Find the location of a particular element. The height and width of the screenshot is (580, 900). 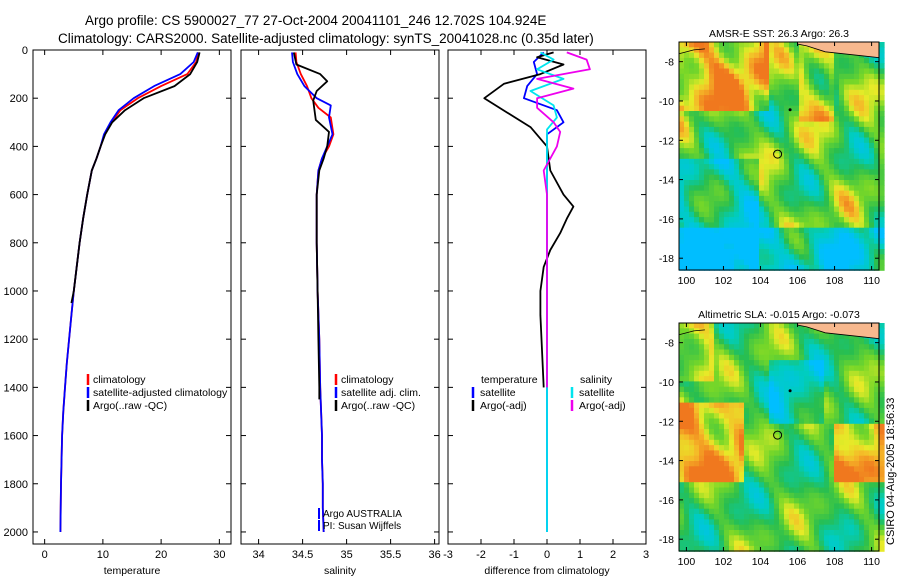

series-line-satellite is located at coordinates (129, 292).